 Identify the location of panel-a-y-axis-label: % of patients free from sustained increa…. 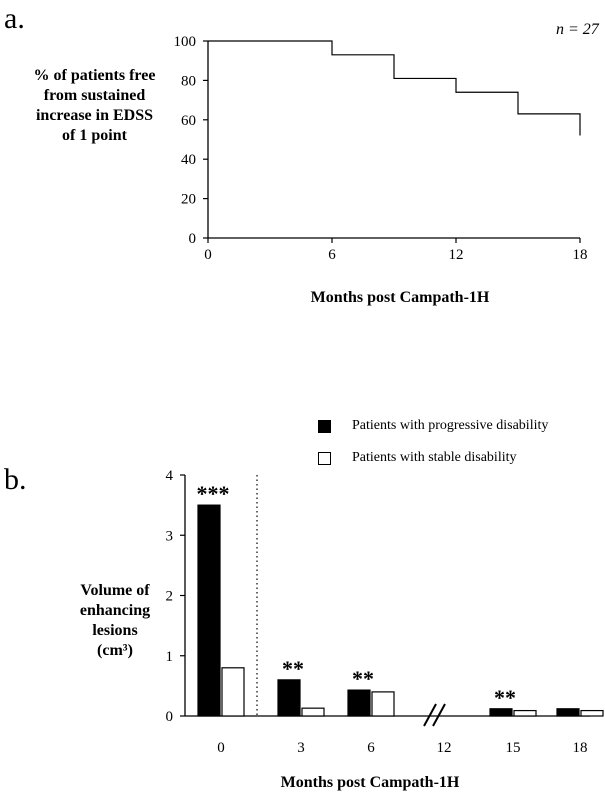
(94, 106).